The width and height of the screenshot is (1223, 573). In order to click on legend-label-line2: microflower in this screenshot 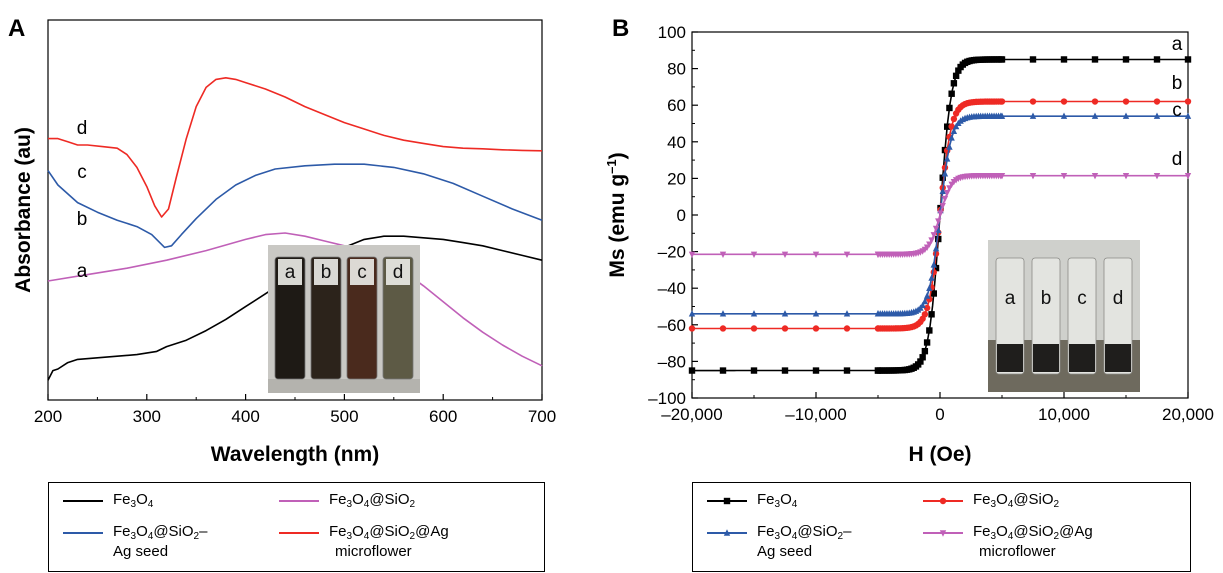, I will do `click(1017, 551)`.